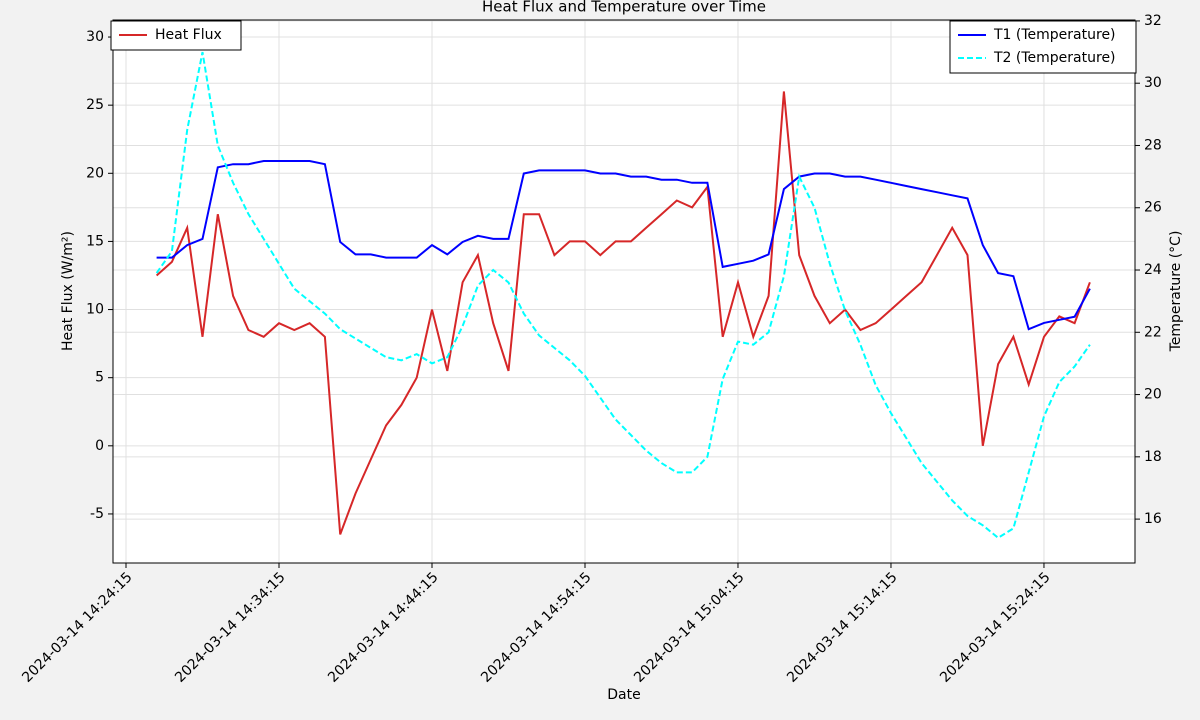  Describe the element at coordinates (689, 627) in the screenshot. I see `x-tick-label: 2024-03-14 15:04:15` at that location.